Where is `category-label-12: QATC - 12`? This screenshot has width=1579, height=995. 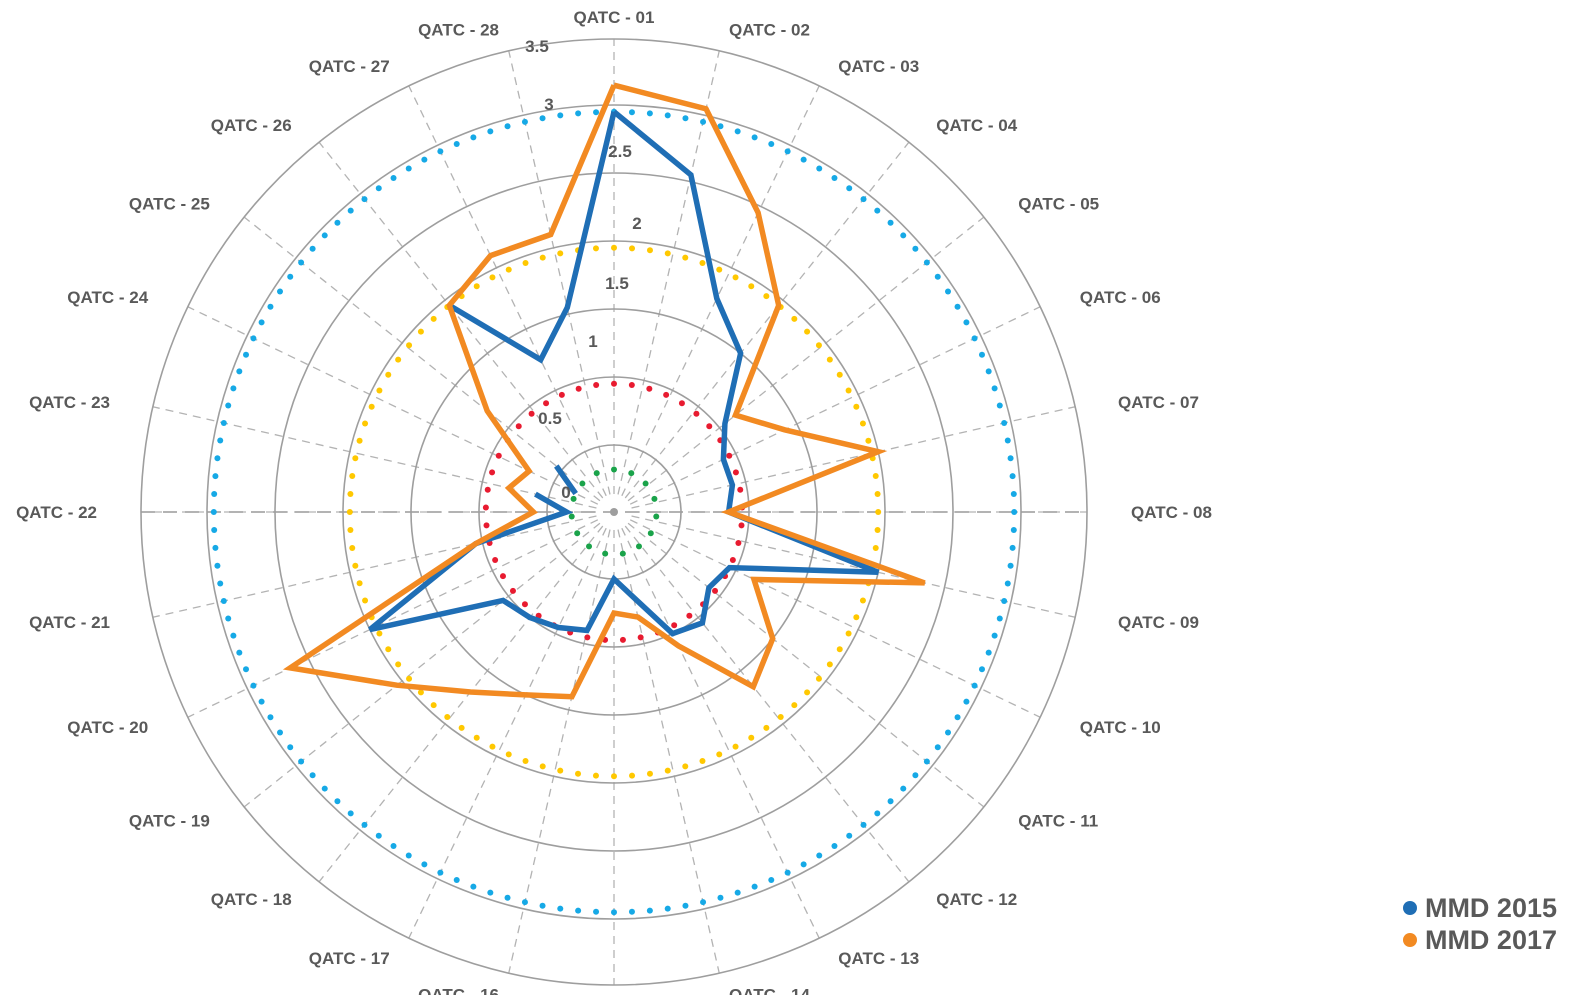 category-label-12: QATC - 12 is located at coordinates (976, 899).